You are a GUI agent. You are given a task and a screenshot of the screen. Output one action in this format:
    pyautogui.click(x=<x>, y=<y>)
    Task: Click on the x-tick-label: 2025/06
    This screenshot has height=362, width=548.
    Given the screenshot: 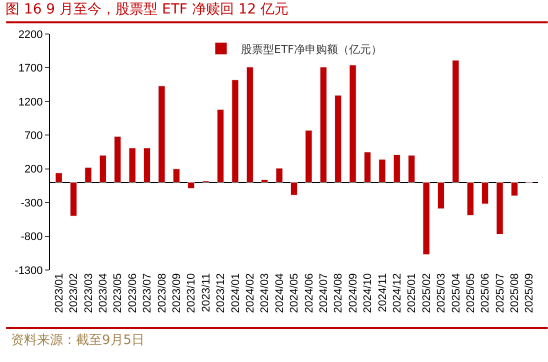 What is the action you would take?
    pyautogui.click(x=486, y=293)
    